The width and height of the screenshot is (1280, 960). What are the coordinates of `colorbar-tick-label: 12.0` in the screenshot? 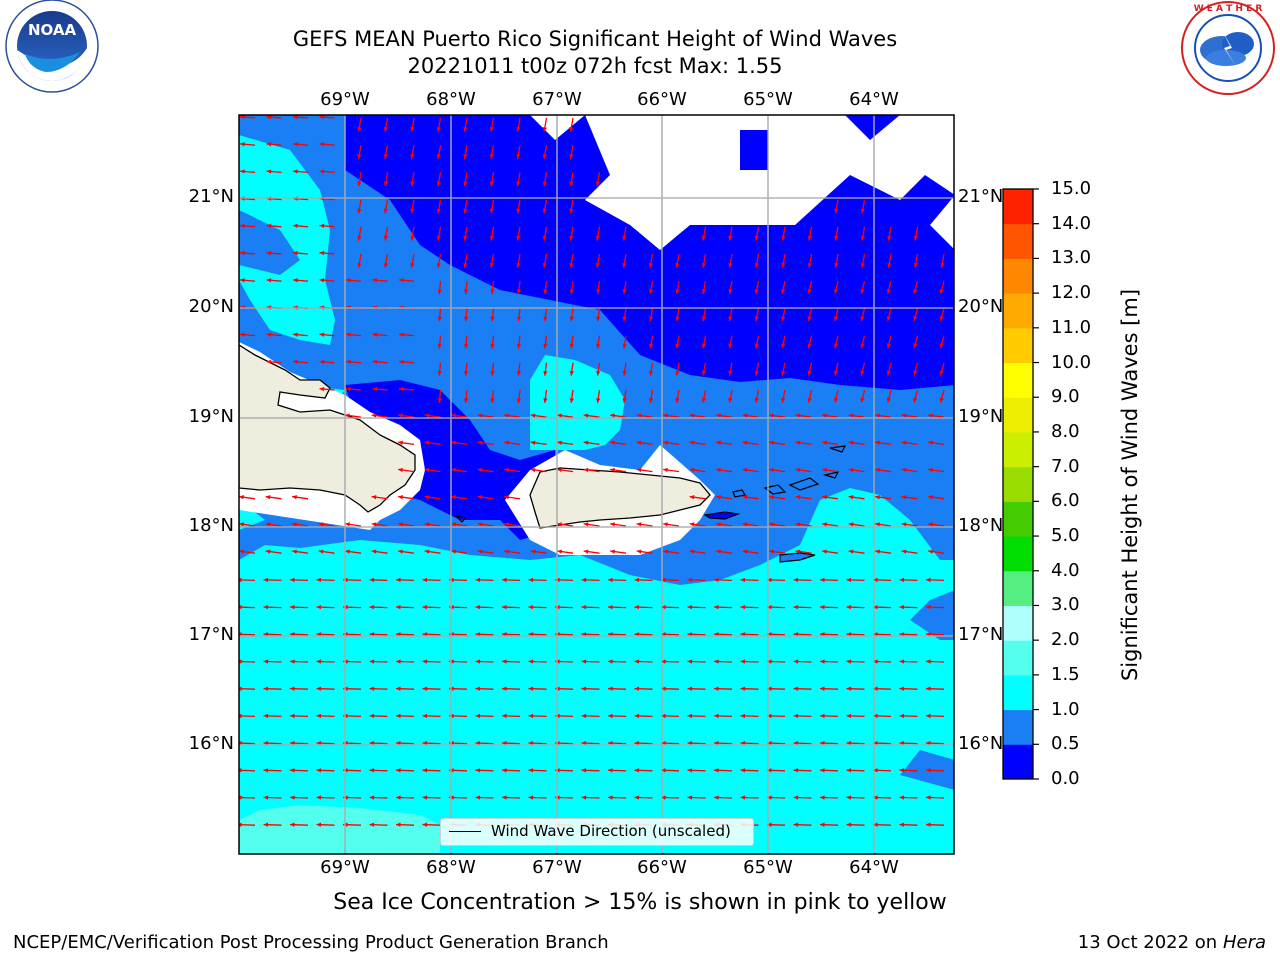 It's located at (1071, 293).